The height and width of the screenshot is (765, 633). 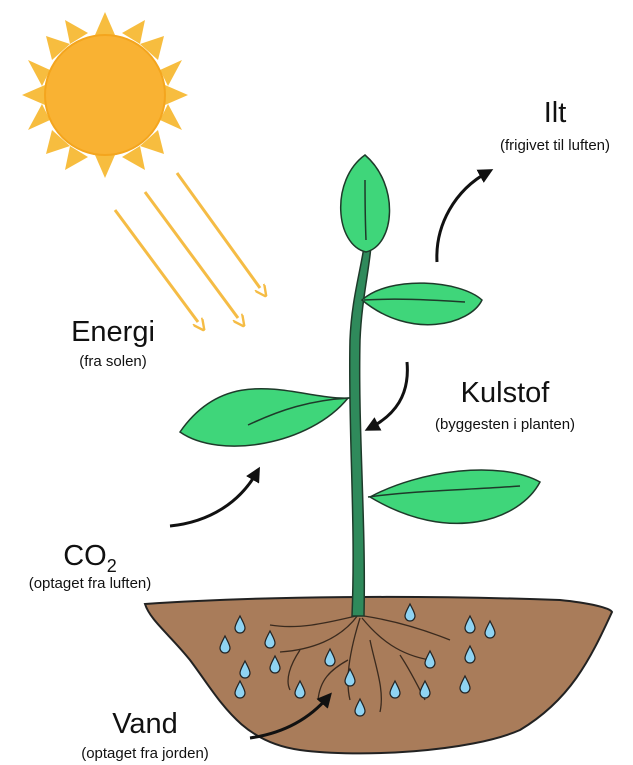 What do you see at coordinates (505, 424) in the screenshot?
I see `label-subtitle: (byggesten i planten)` at bounding box center [505, 424].